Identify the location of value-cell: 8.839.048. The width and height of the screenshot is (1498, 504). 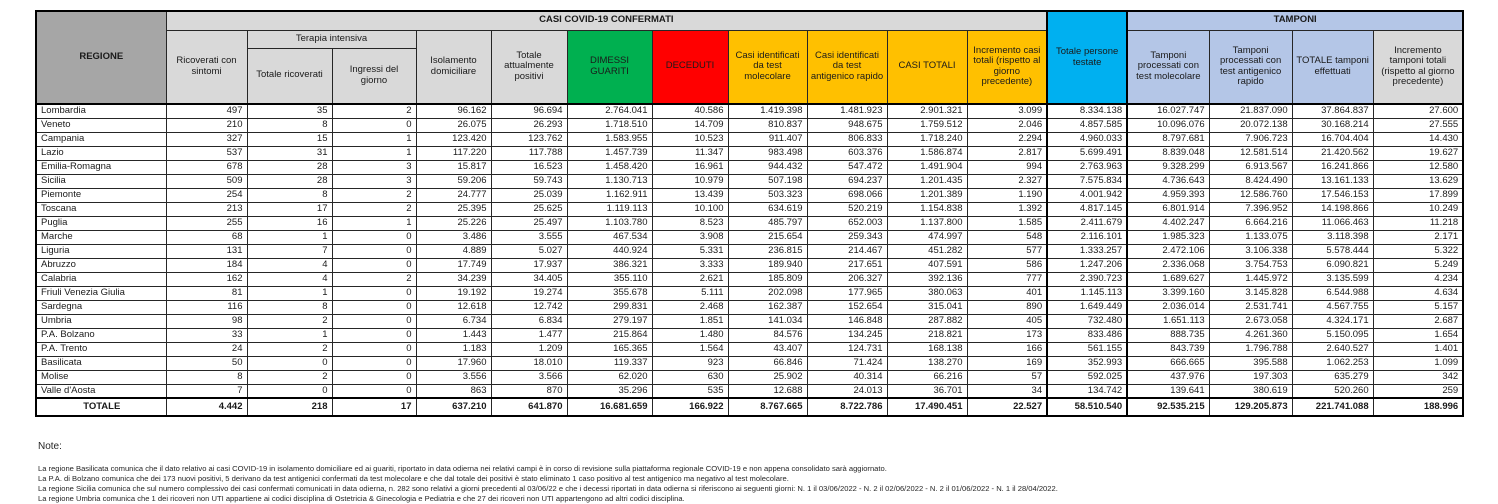
(1168, 153).